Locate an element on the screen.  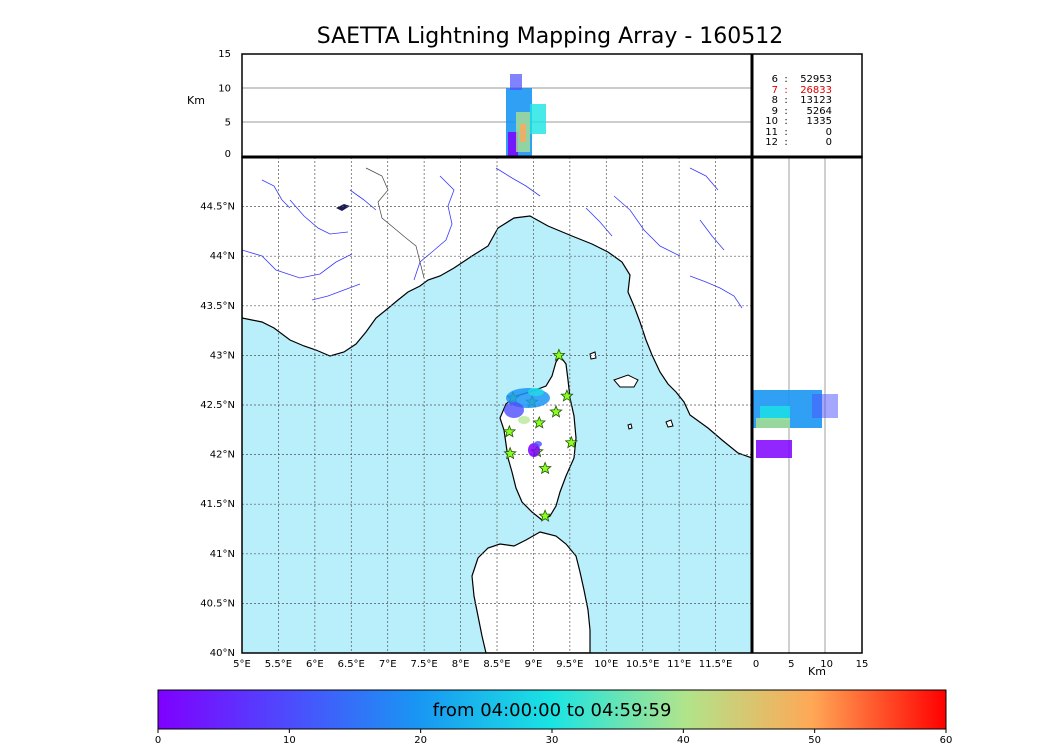
top-ylabel: Km is located at coordinates (196, 100).